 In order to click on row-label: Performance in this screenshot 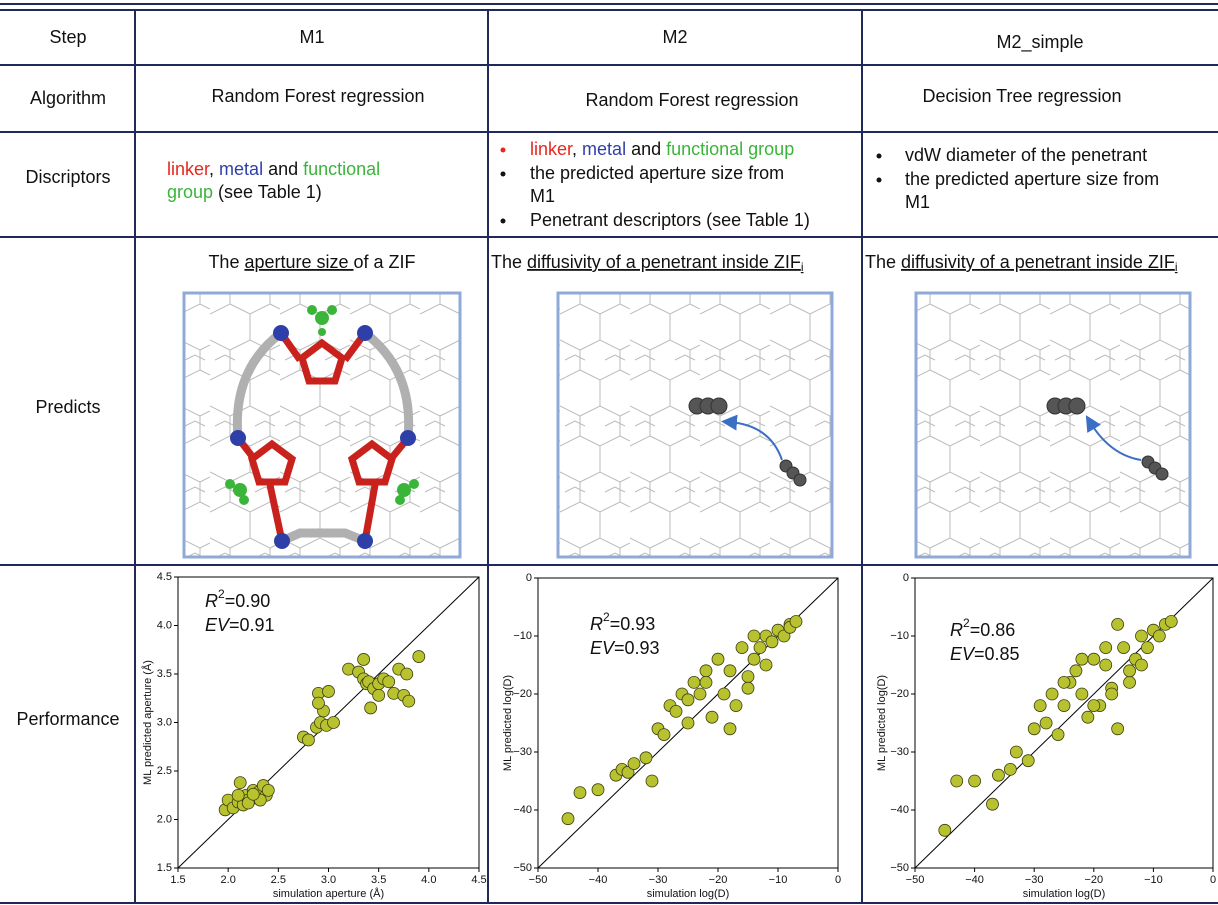, I will do `click(67, 719)`.